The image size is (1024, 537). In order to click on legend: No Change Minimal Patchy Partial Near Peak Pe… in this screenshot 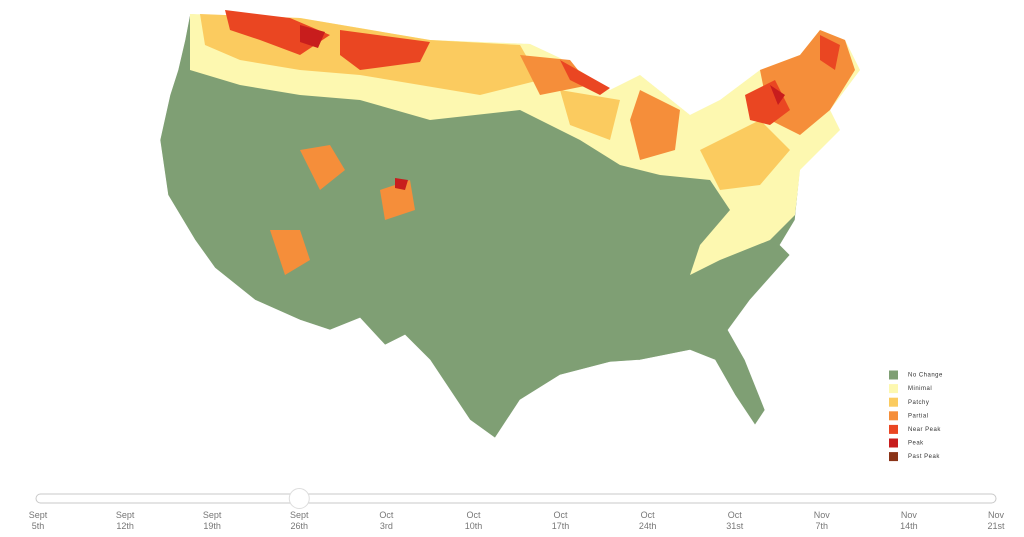, I will do `click(916, 416)`.